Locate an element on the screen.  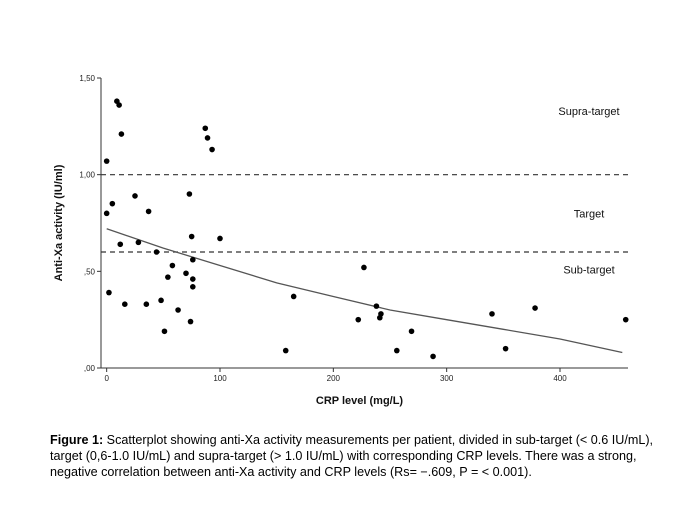
x-tick-label: 300 is located at coordinates (447, 378).